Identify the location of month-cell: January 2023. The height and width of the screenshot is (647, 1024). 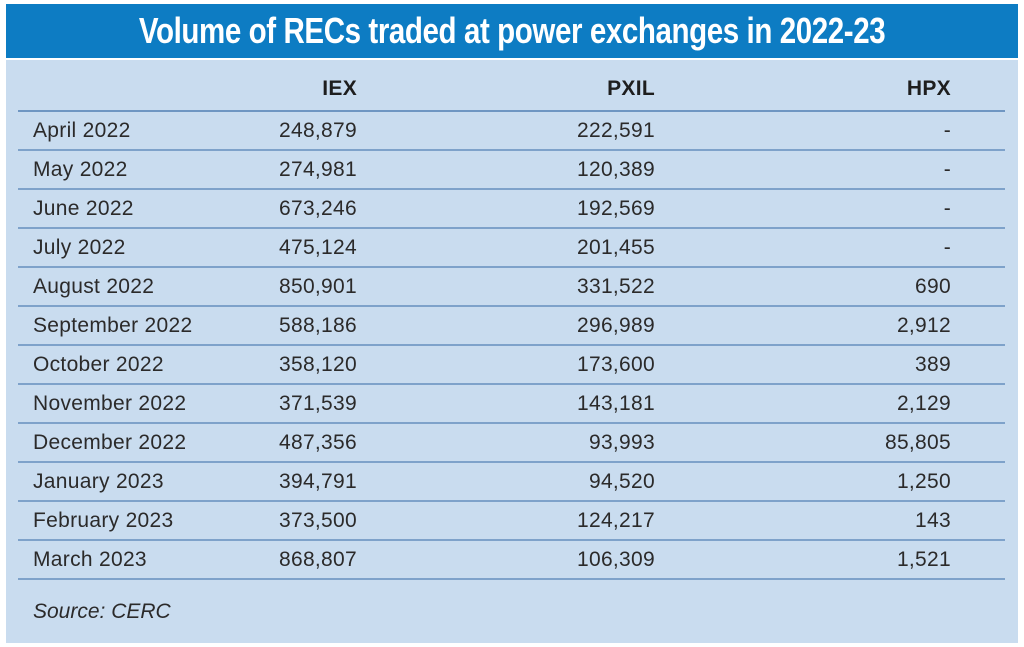
(98, 481).